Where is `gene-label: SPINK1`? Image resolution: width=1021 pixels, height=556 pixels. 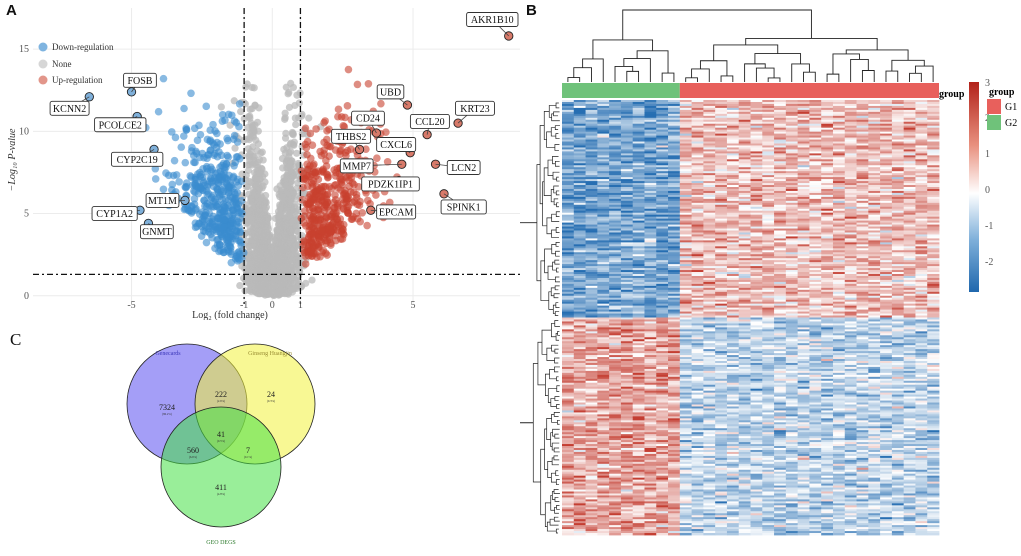 gene-label: SPINK1 is located at coordinates (464, 207).